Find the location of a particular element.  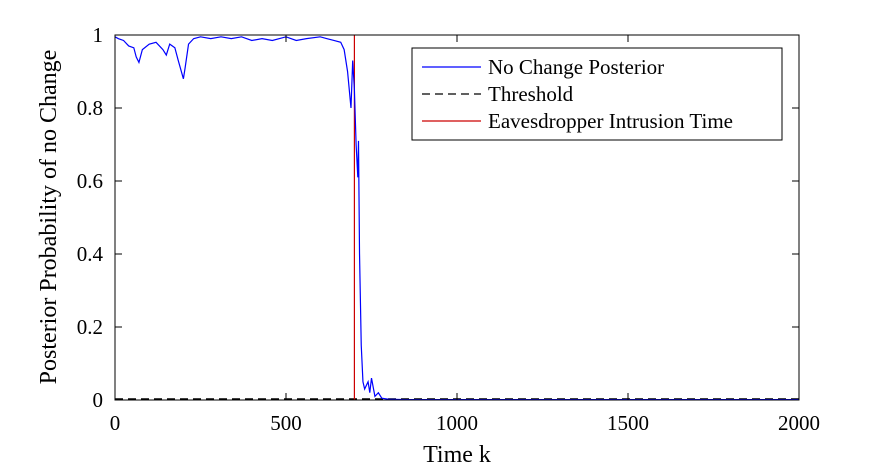

y-tick-label: 0.4 is located at coordinates (90, 254).